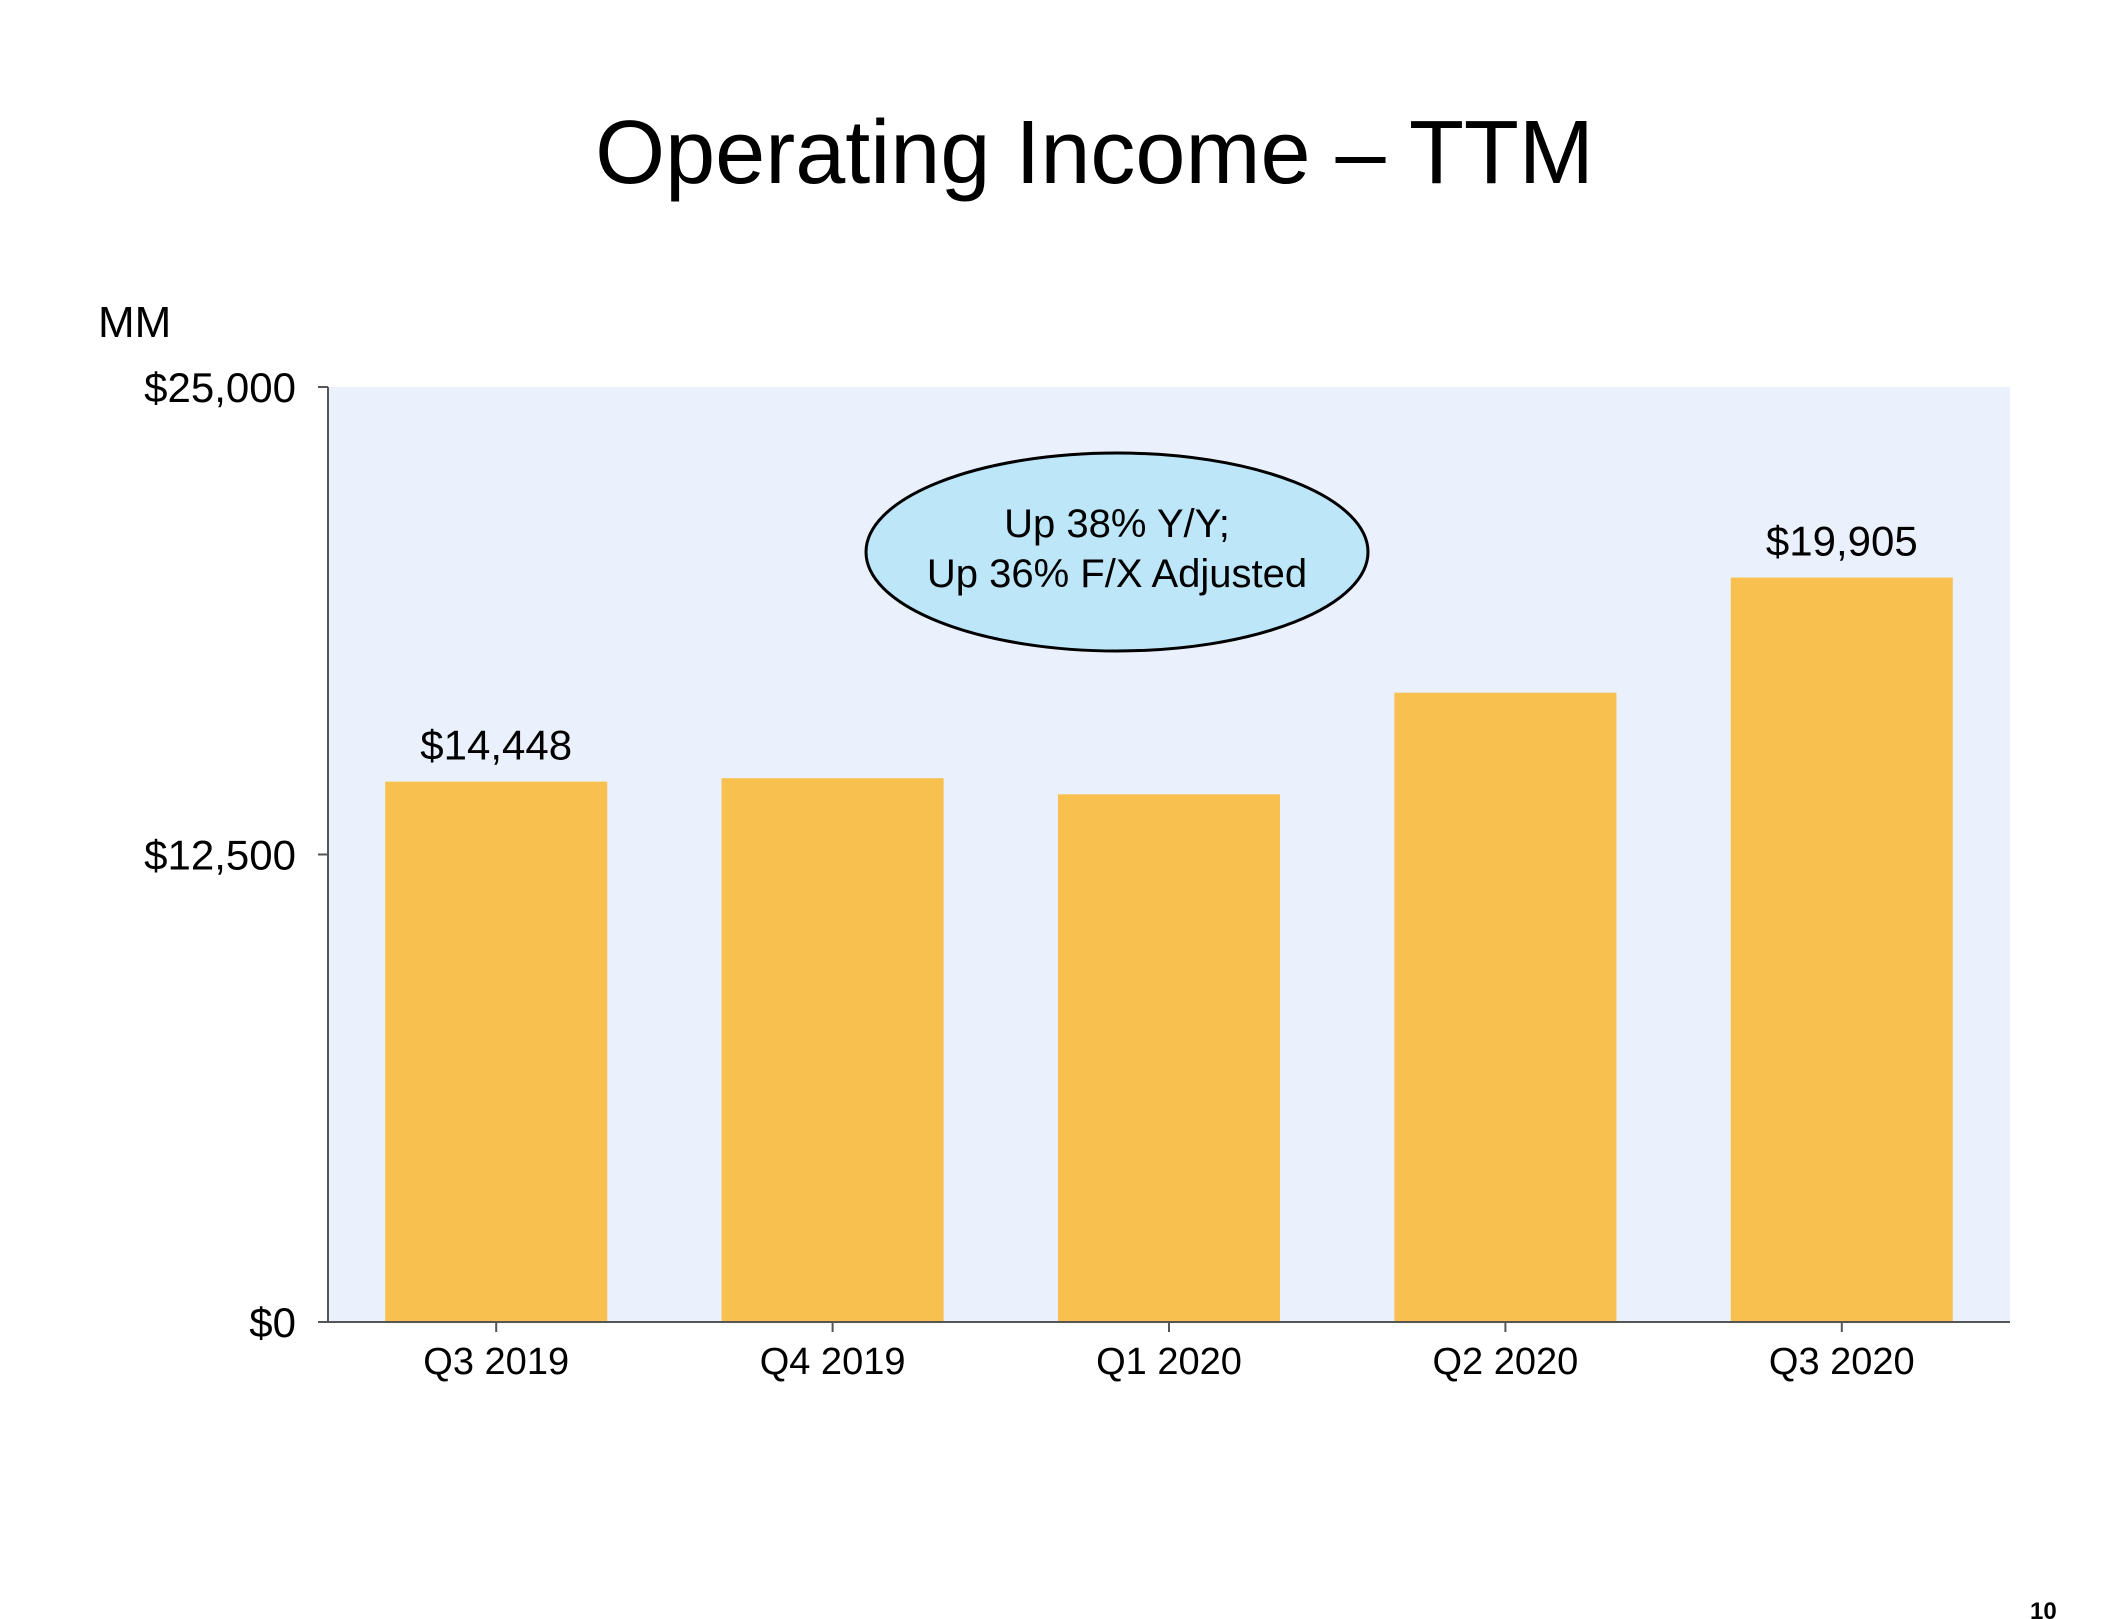 This screenshot has width=2119, height=1619. What do you see at coordinates (1841, 949) in the screenshot?
I see `bar-q3-2020` at bounding box center [1841, 949].